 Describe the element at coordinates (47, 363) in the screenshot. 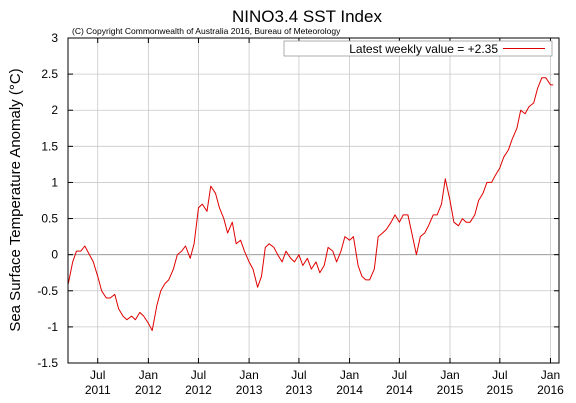

I see `y-tick-label: -1.5` at that location.